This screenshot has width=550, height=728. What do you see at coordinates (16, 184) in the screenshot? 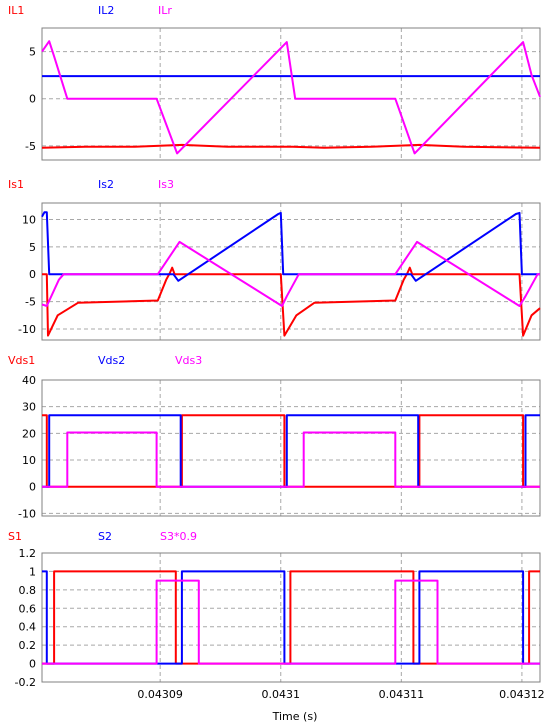
I see `legend-label: Is1` at bounding box center [16, 184].